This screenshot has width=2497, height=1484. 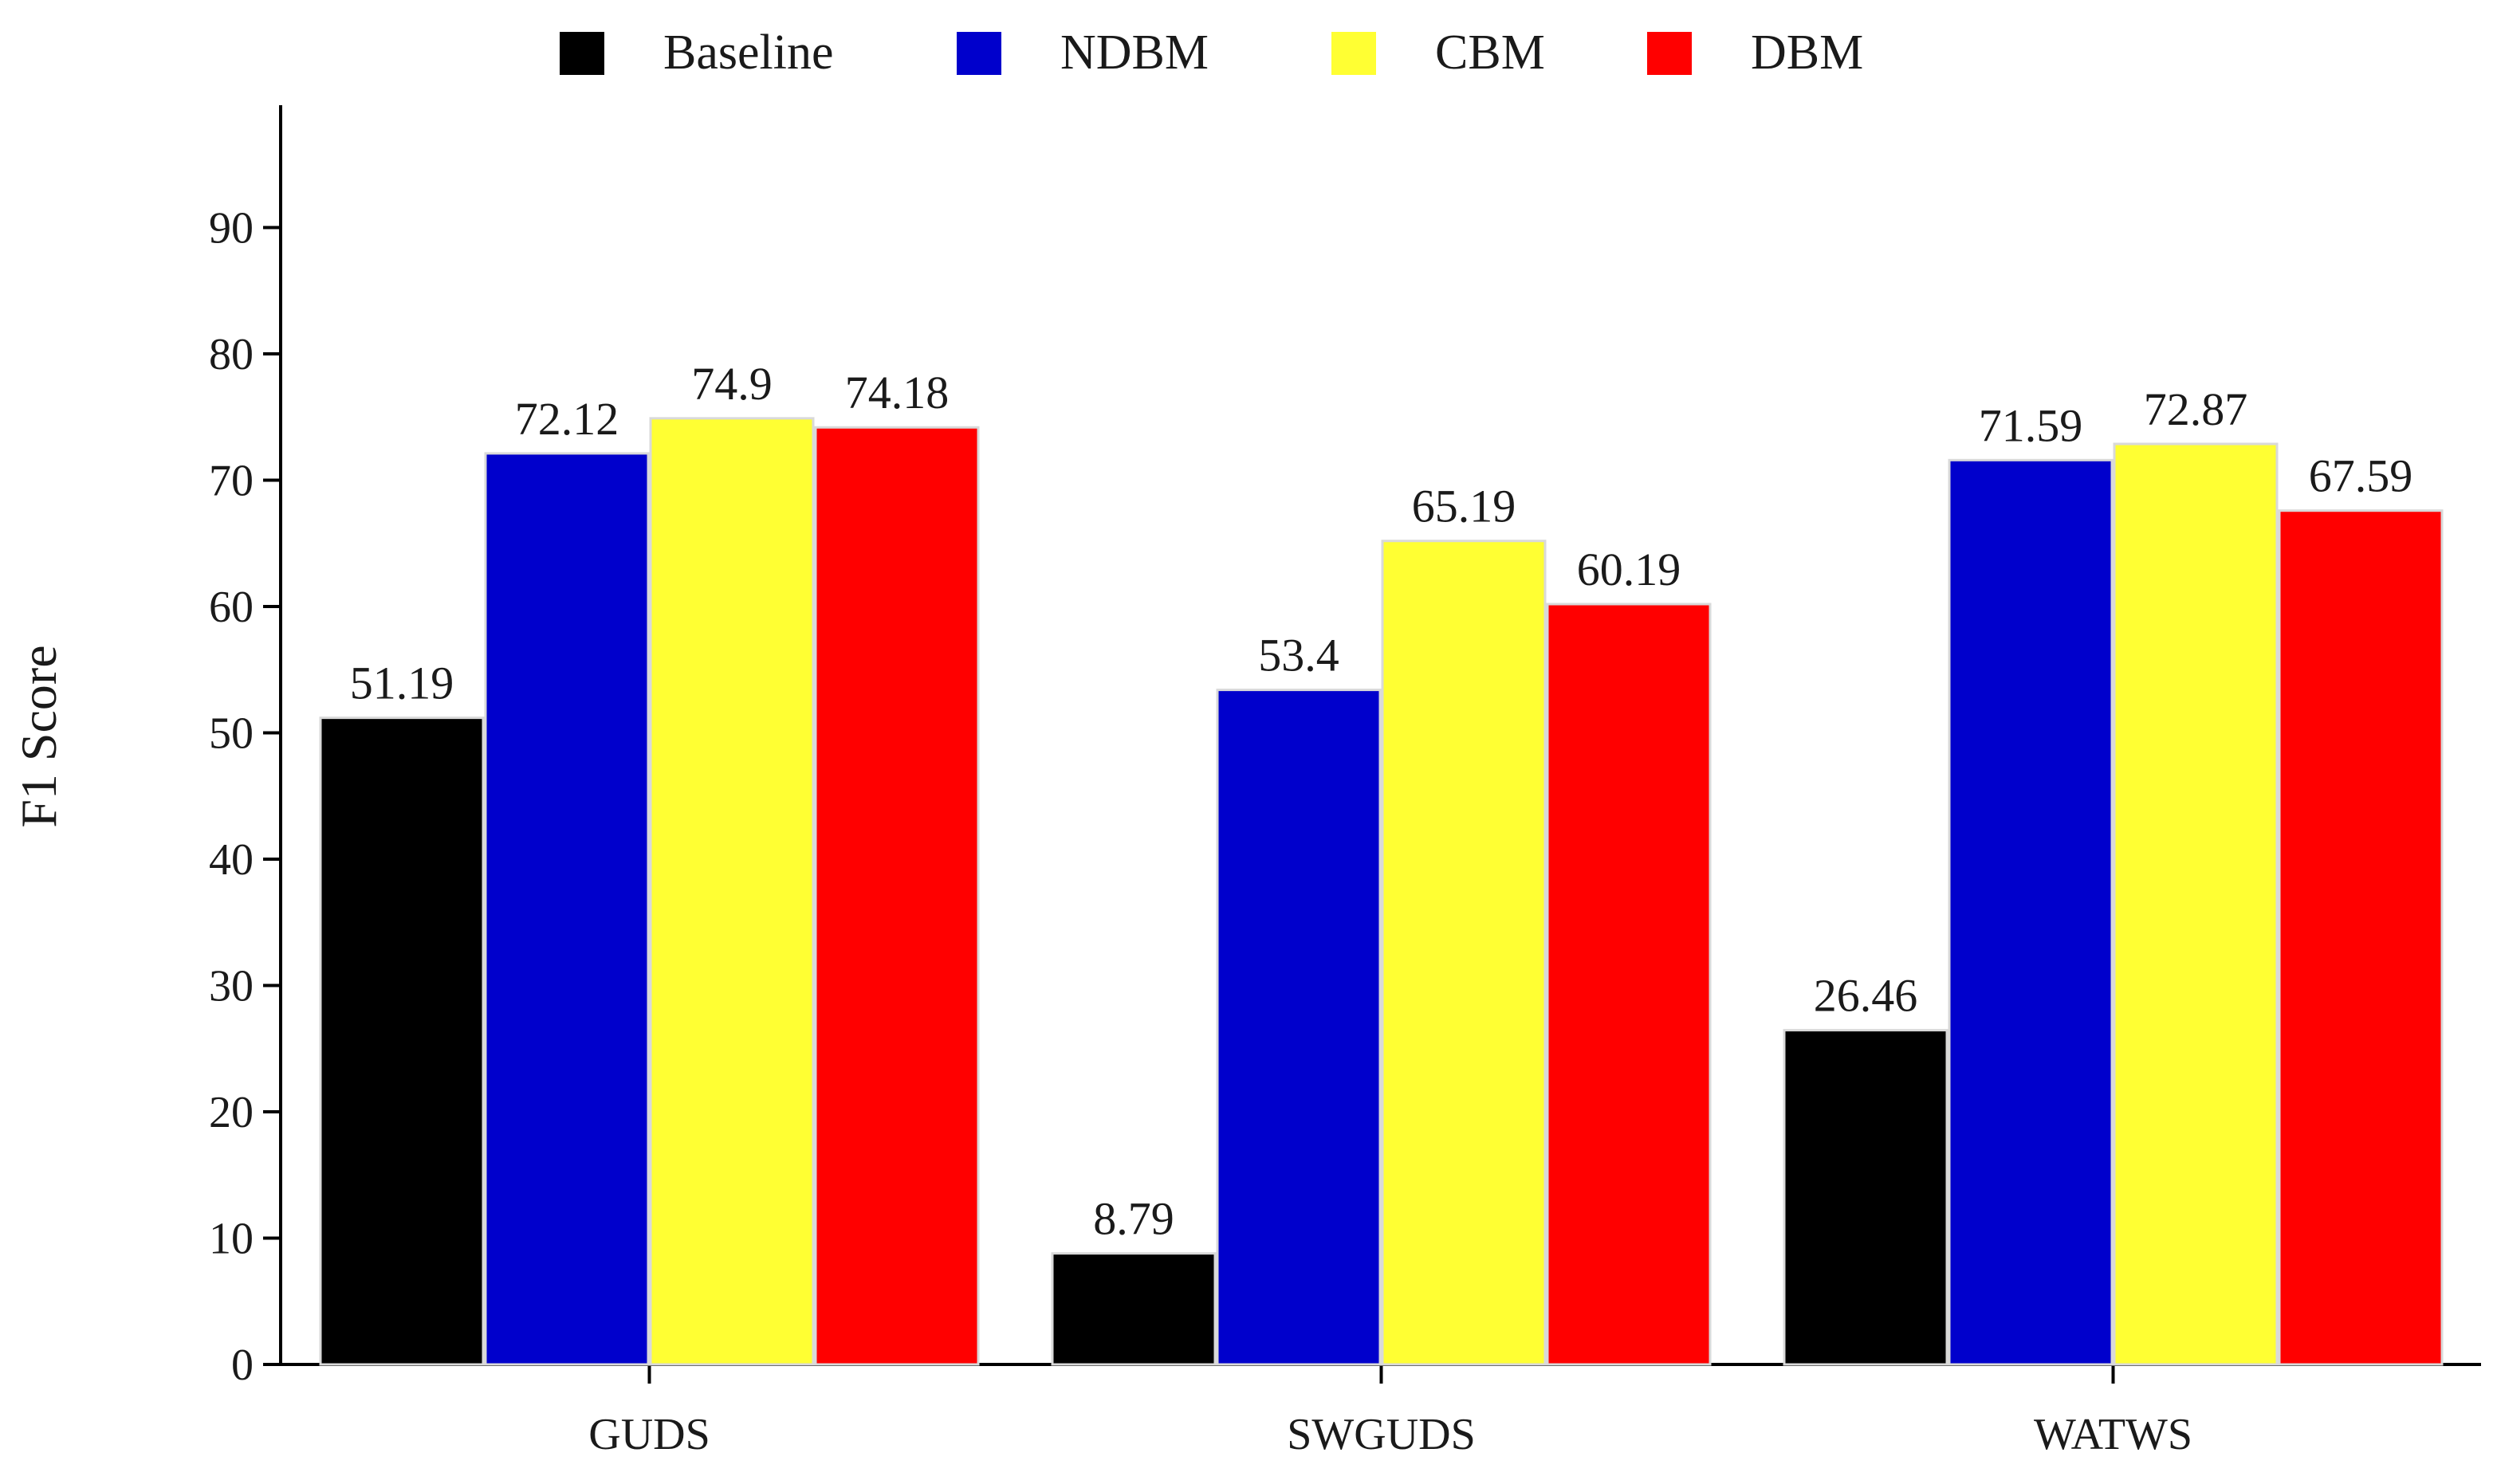 I want to click on legend-label-baseline: Baseline, so click(x=748, y=53).